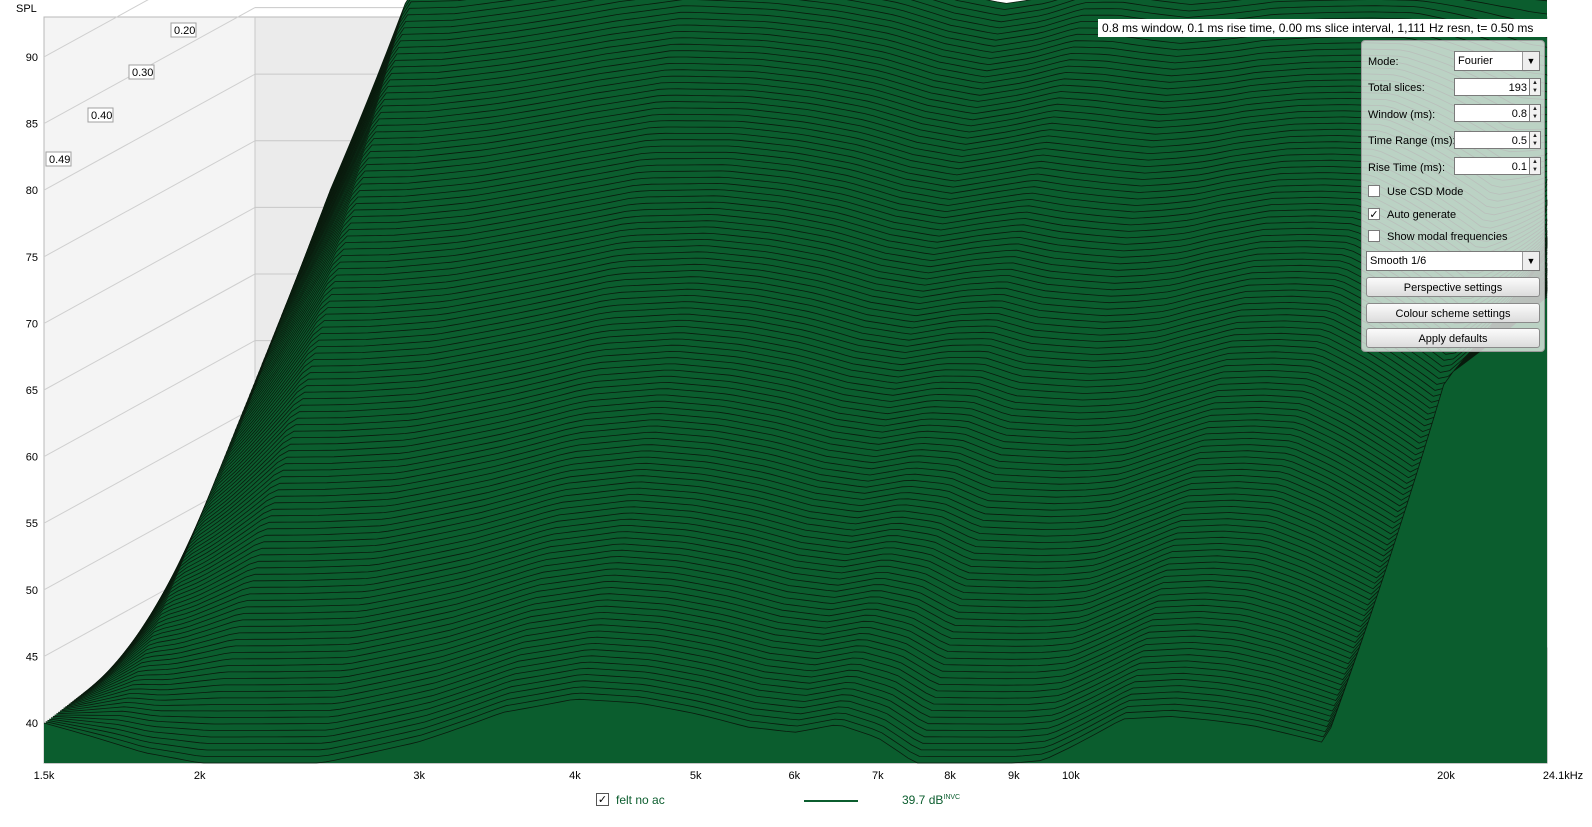 This screenshot has height=827, width=1592. I want to click on y-tick-label: 80, so click(32, 191).